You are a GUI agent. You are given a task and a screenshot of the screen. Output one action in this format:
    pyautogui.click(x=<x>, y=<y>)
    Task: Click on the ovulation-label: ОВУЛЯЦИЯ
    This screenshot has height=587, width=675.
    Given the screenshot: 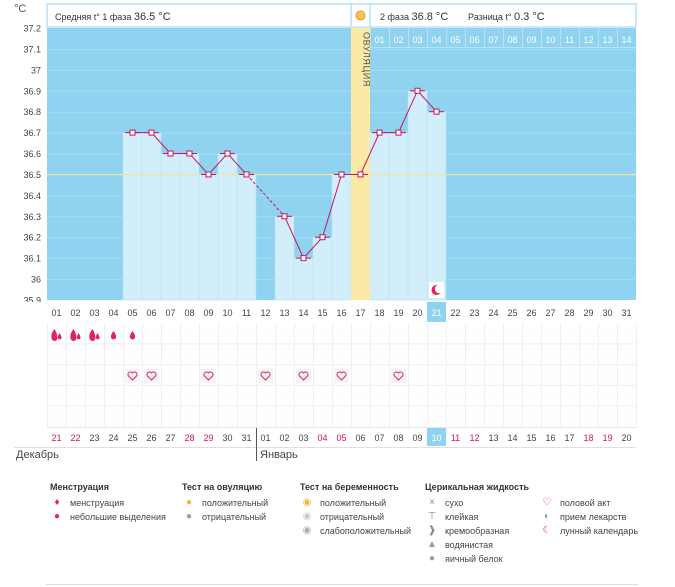 What is the action you would take?
    pyautogui.click(x=367, y=59)
    